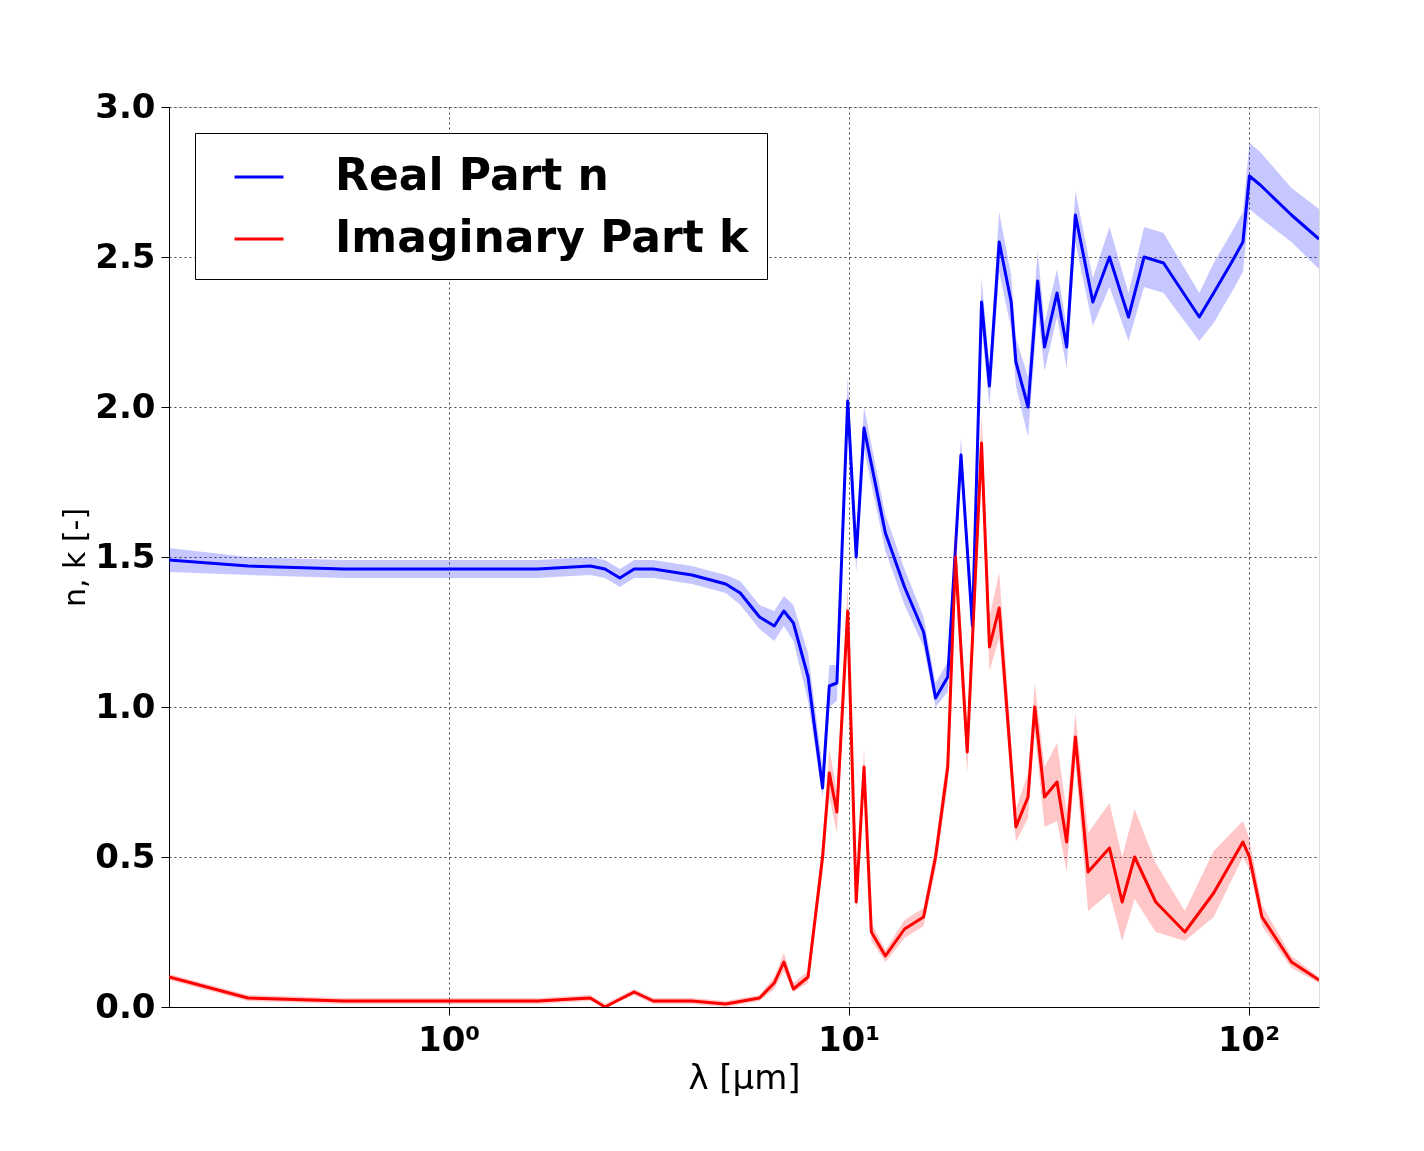  Describe the element at coordinates (472, 174) in the screenshot. I see `legend-label: Real Part n` at that location.